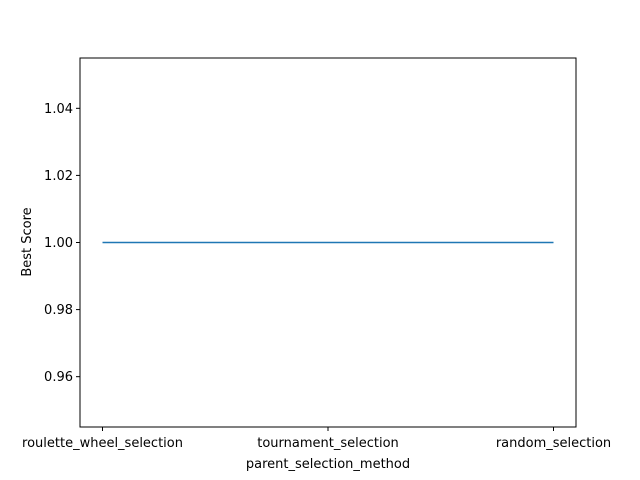  What do you see at coordinates (27, 241) in the screenshot?
I see `y-axis-label: Best Score` at bounding box center [27, 241].